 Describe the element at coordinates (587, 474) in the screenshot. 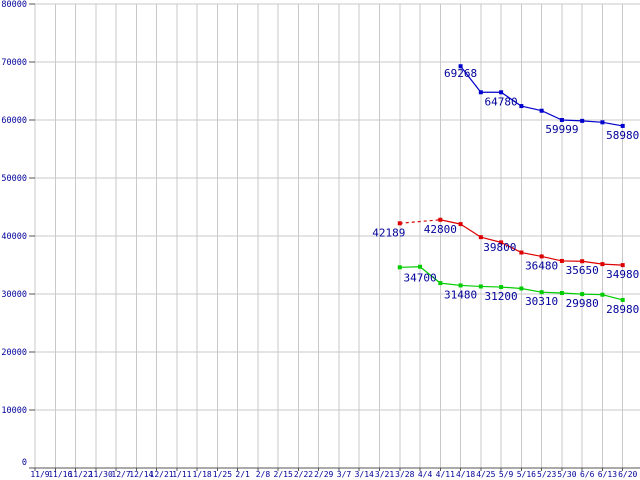

I see `x-tick-label: 6/6` at that location.